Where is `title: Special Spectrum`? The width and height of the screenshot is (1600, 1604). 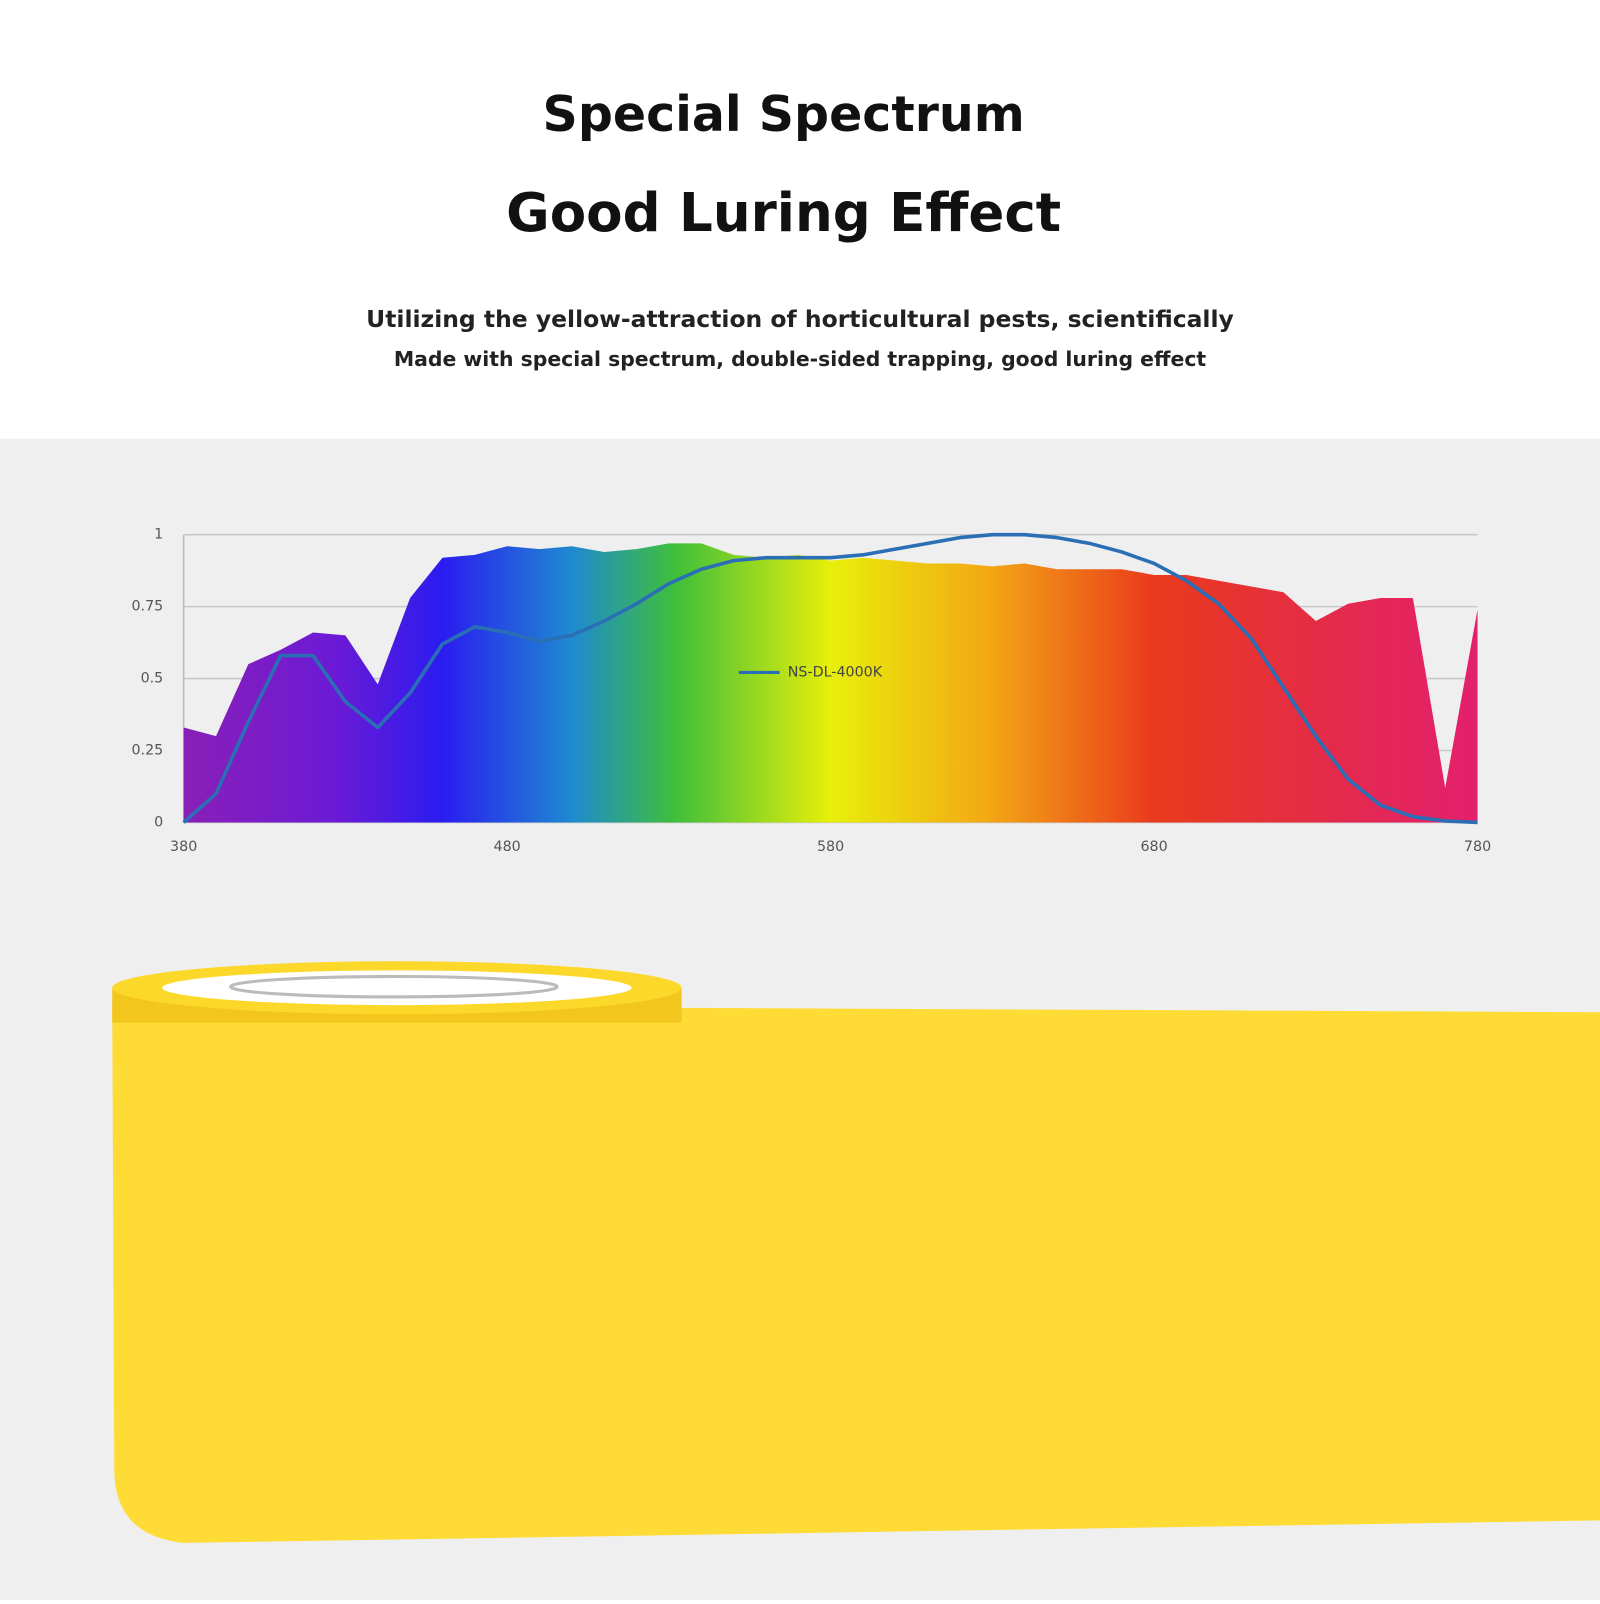
title: Special Spectrum is located at coordinates (784, 114).